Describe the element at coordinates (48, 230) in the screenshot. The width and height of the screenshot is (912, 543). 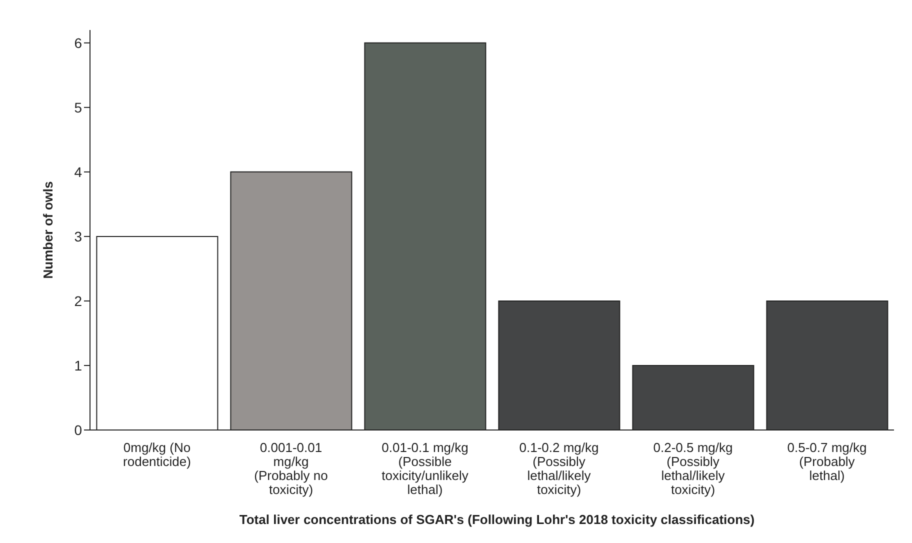
I see `y-axis-title: Number of owls` at that location.